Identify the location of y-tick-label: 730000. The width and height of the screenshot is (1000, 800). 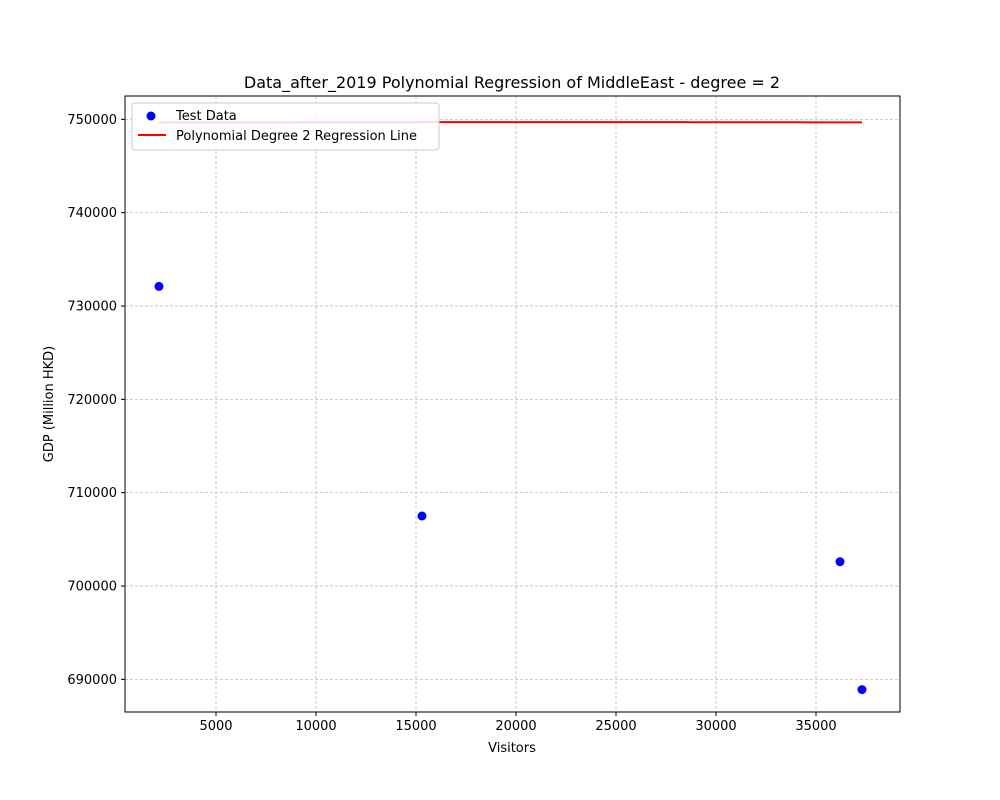
(92, 307).